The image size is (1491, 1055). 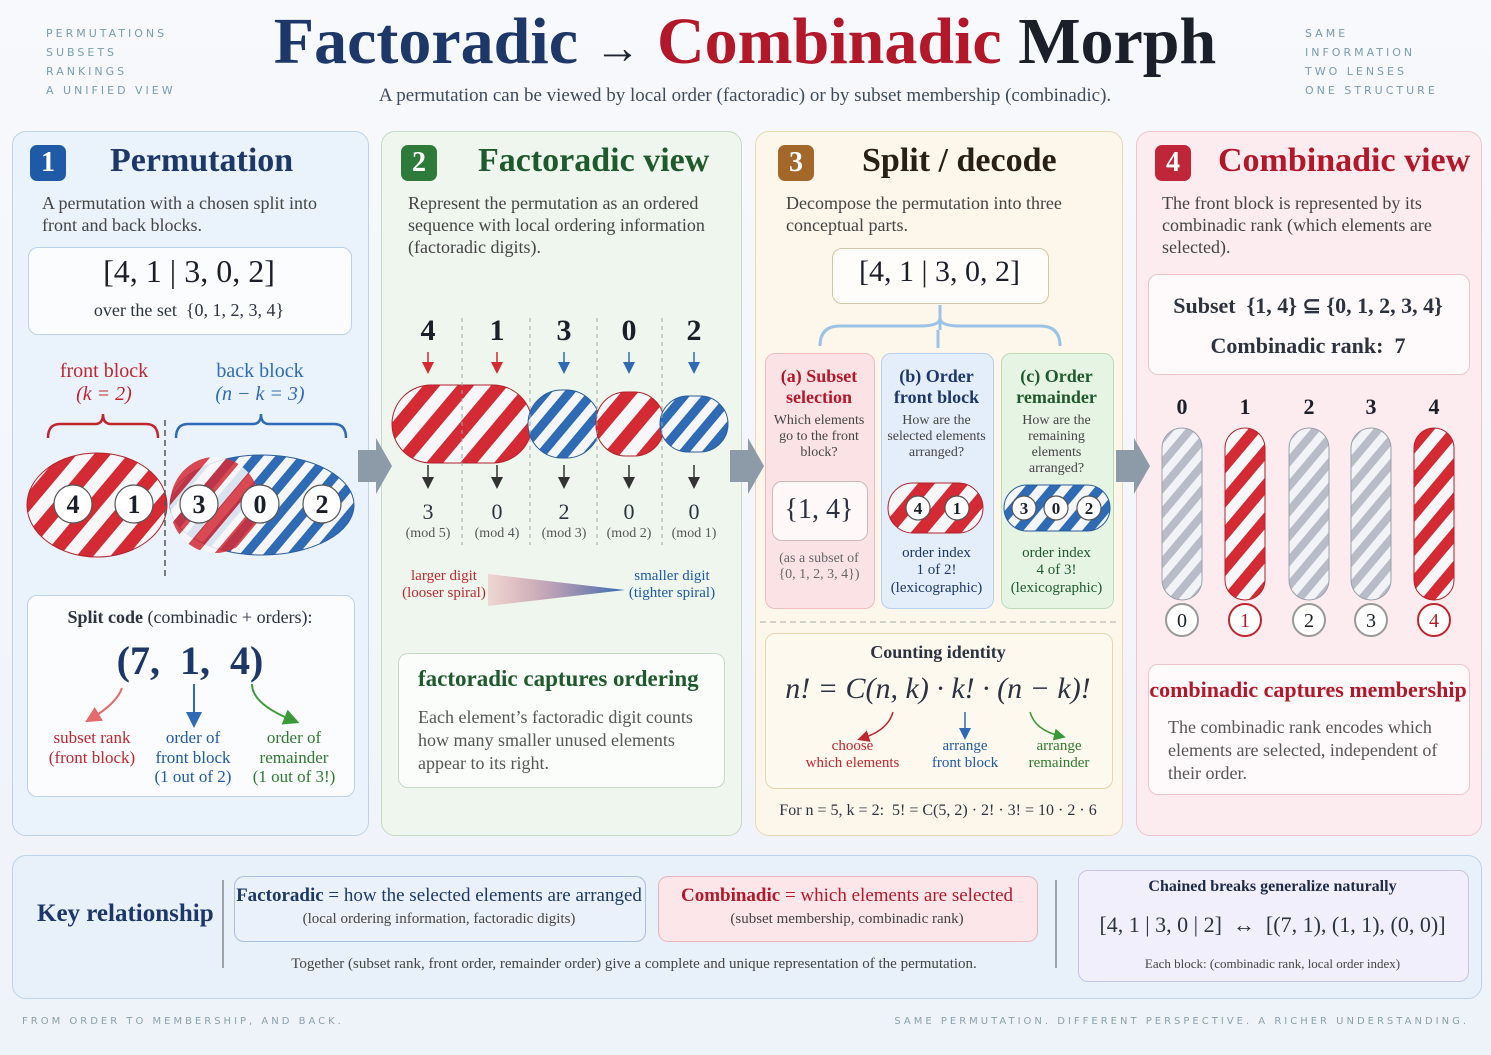 I want to click on stick-index: 4, so click(x=1434, y=621).